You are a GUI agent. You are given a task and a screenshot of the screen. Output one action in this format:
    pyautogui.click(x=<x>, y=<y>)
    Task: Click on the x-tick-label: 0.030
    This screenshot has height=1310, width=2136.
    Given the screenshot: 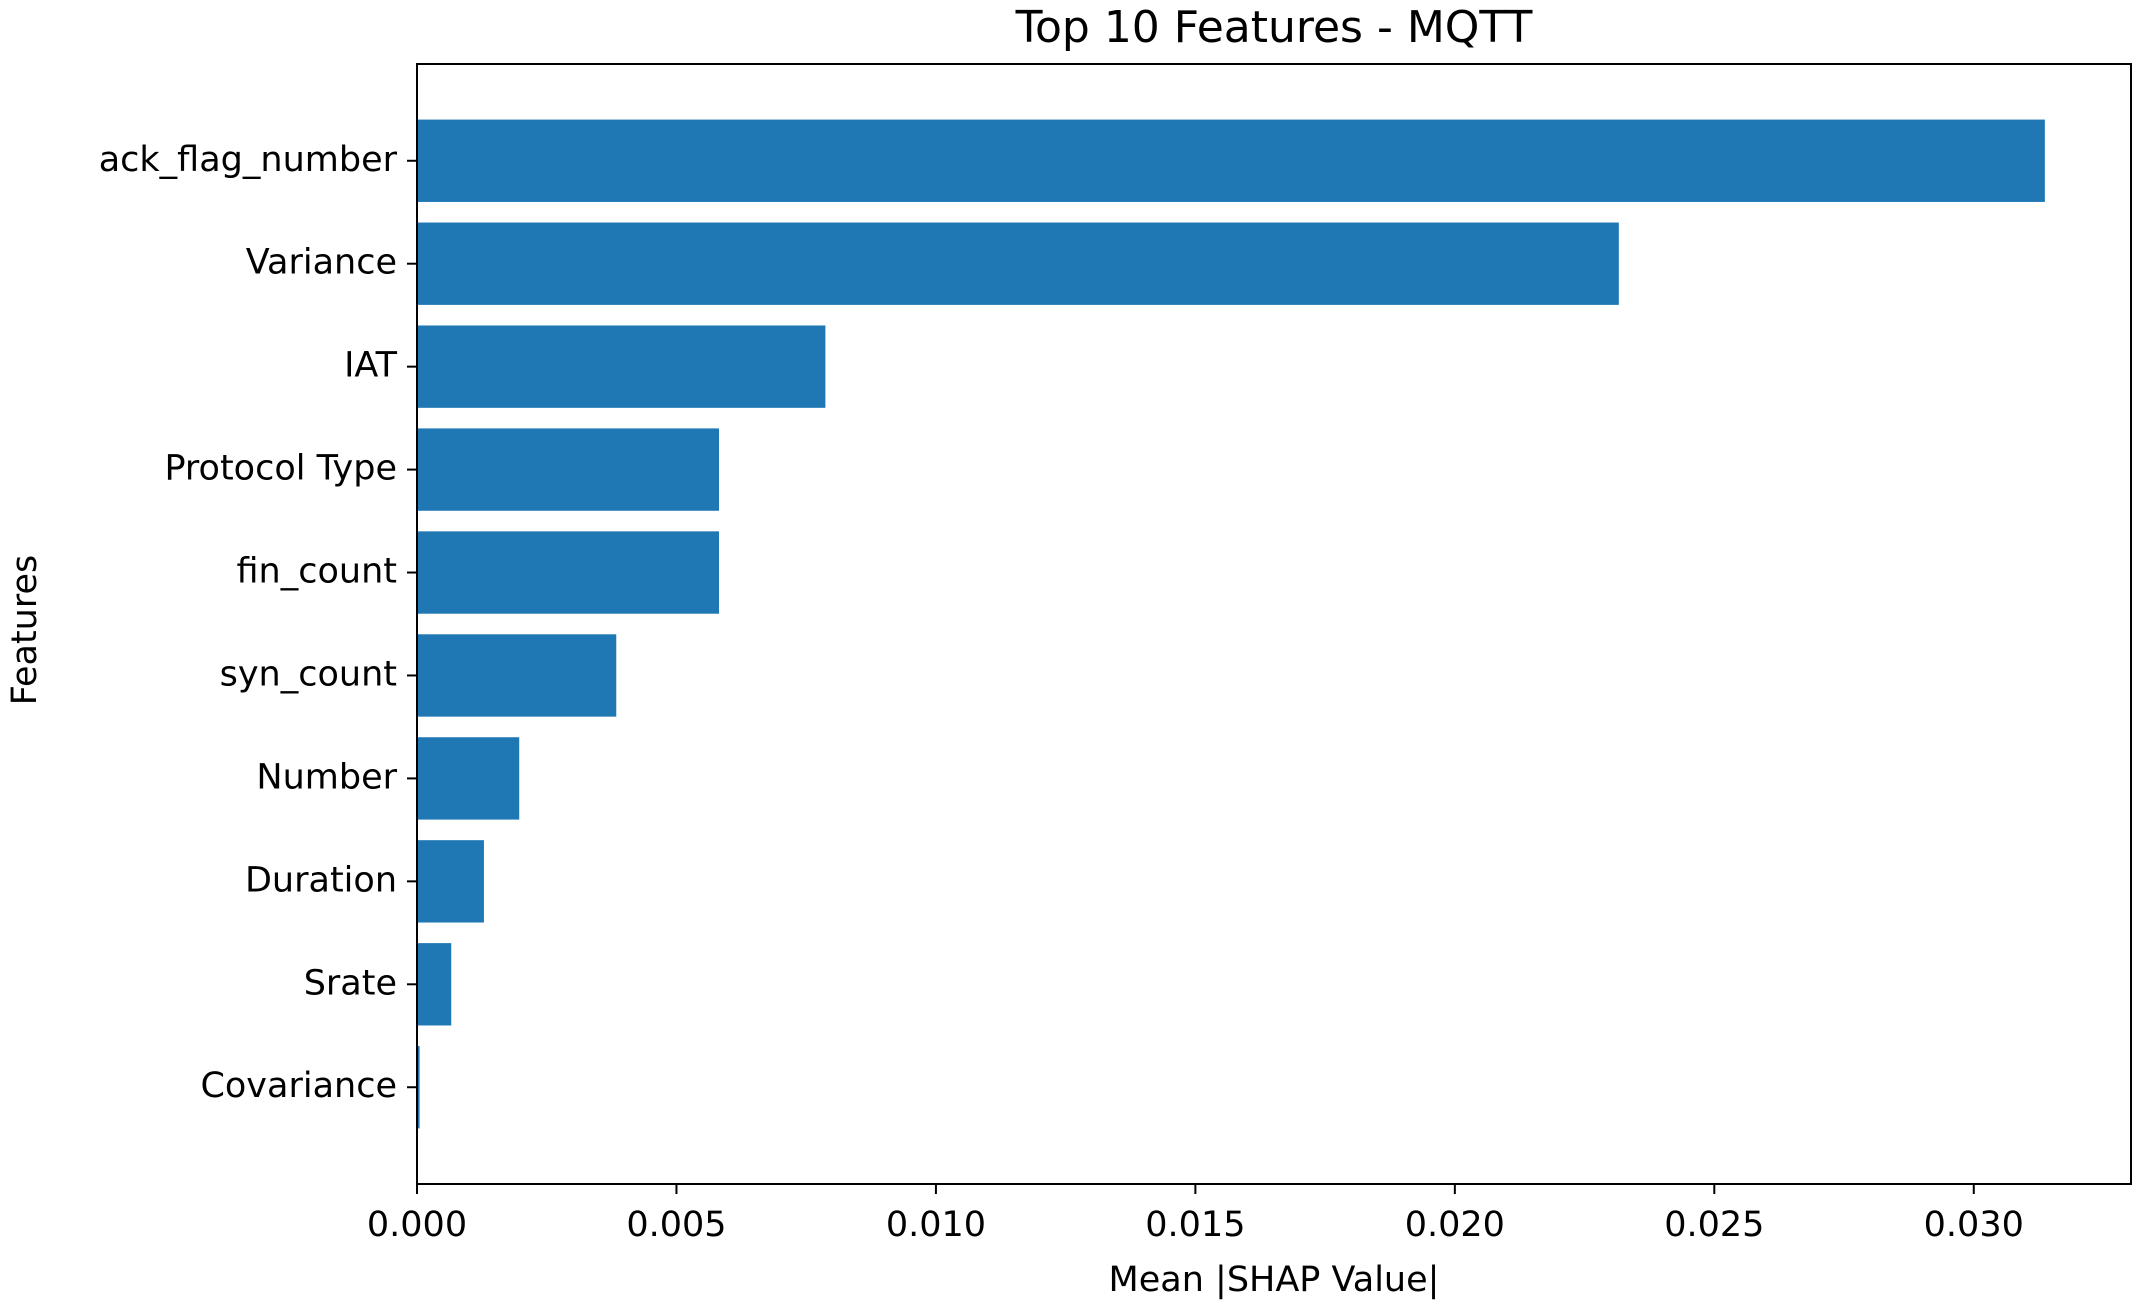 What is the action you would take?
    pyautogui.click(x=1974, y=1225)
    